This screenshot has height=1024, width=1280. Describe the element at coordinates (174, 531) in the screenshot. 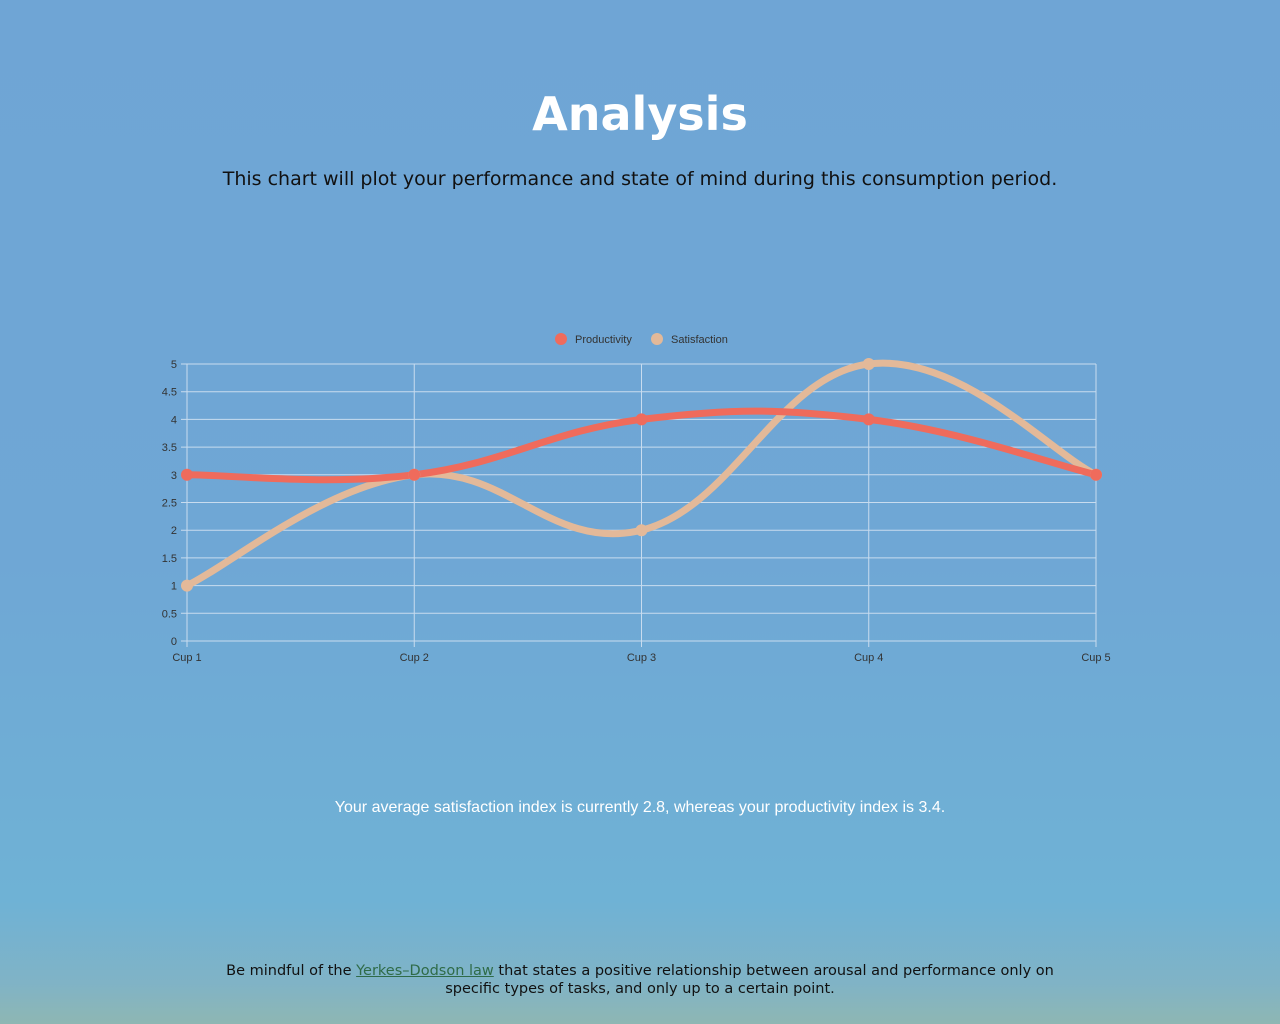

I see `y-tick-label: 2` at that location.